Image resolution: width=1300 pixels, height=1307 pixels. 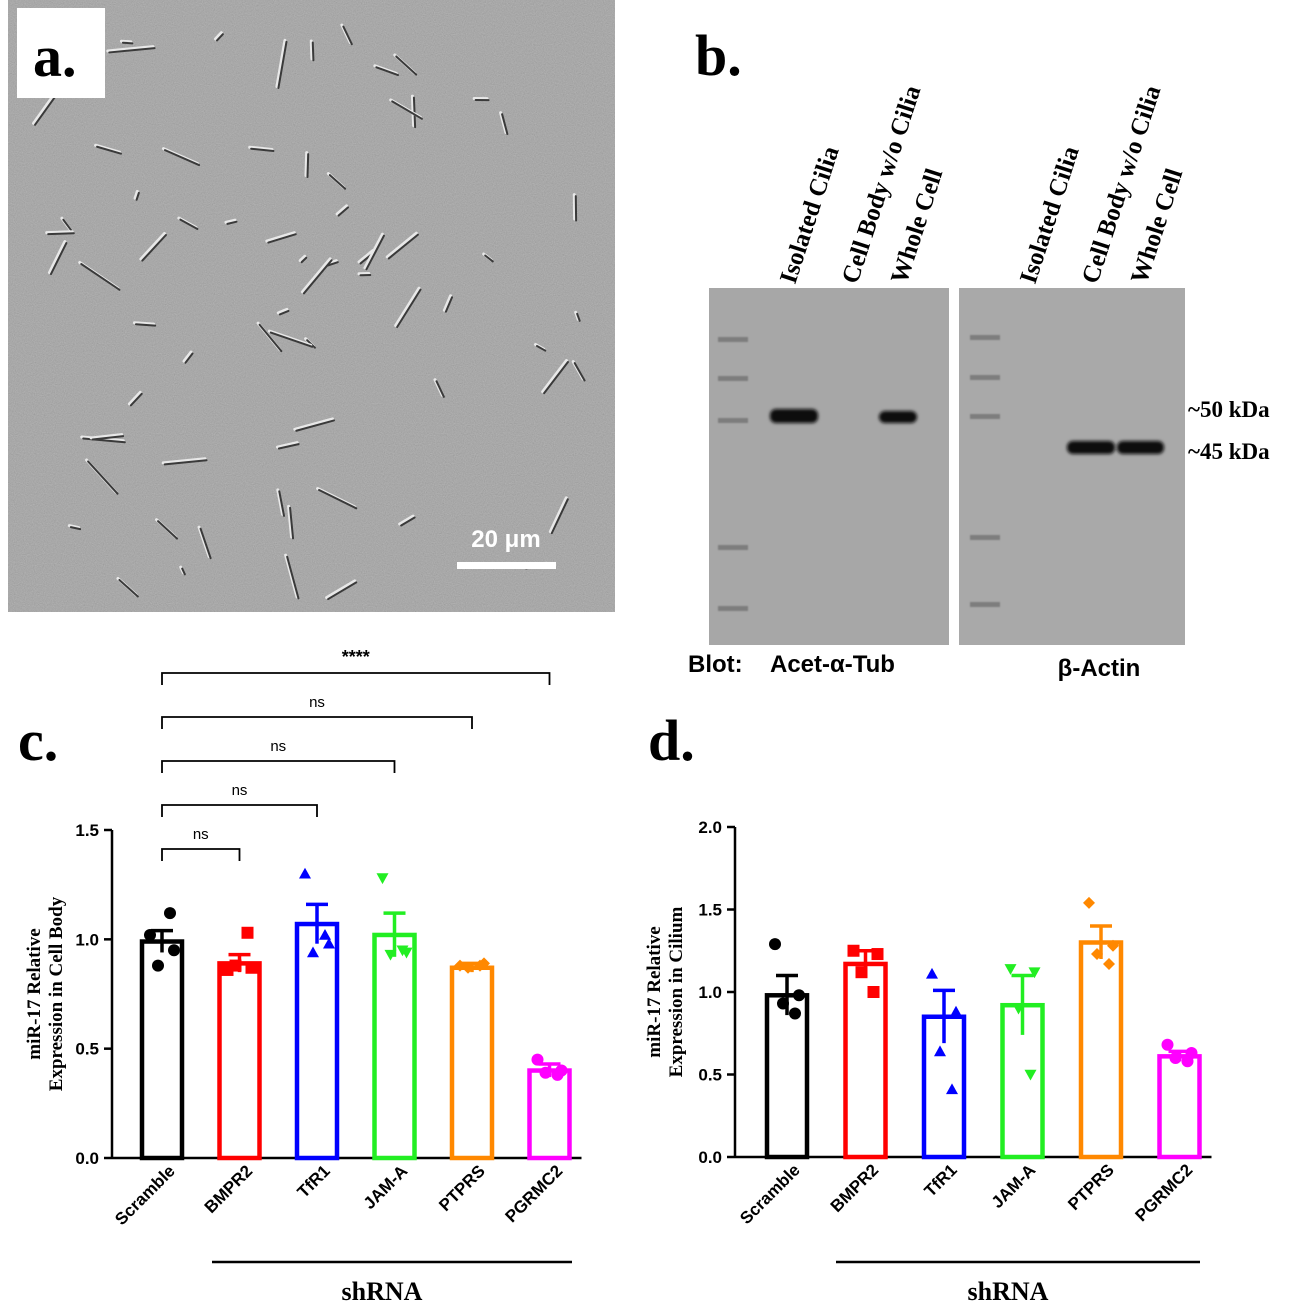 What do you see at coordinates (710, 910) in the screenshot?
I see `y-tick-label: 1.5` at bounding box center [710, 910].